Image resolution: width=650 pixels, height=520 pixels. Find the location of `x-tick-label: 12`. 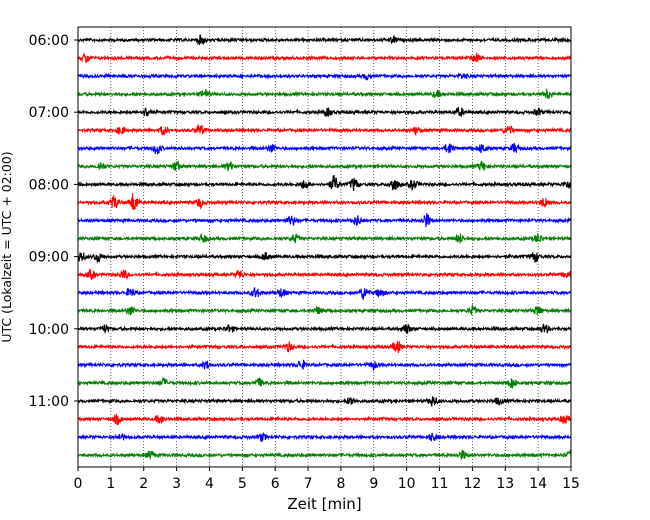

x-tick-label: 12 is located at coordinates (472, 484).